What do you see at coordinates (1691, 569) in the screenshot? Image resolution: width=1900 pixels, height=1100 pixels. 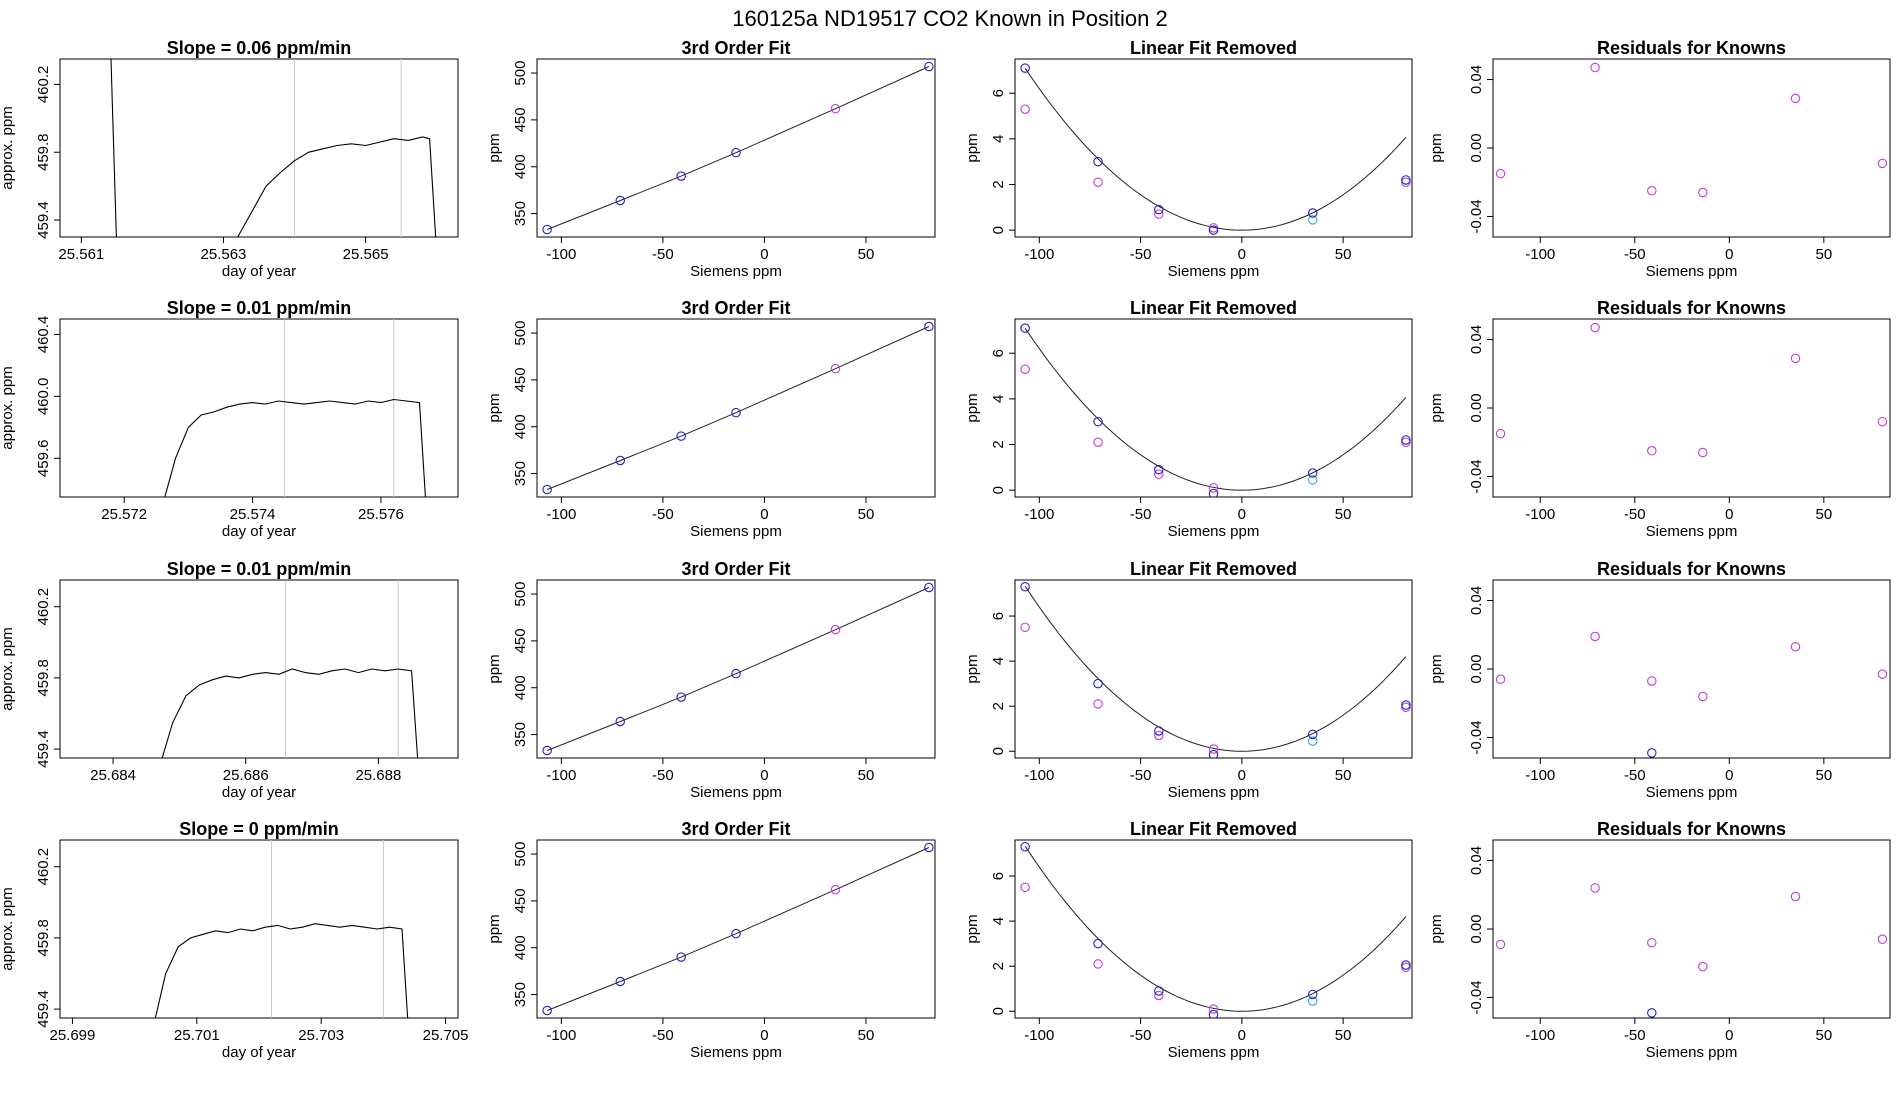 I see `panel-title: Residuals for Knowns` at bounding box center [1691, 569].